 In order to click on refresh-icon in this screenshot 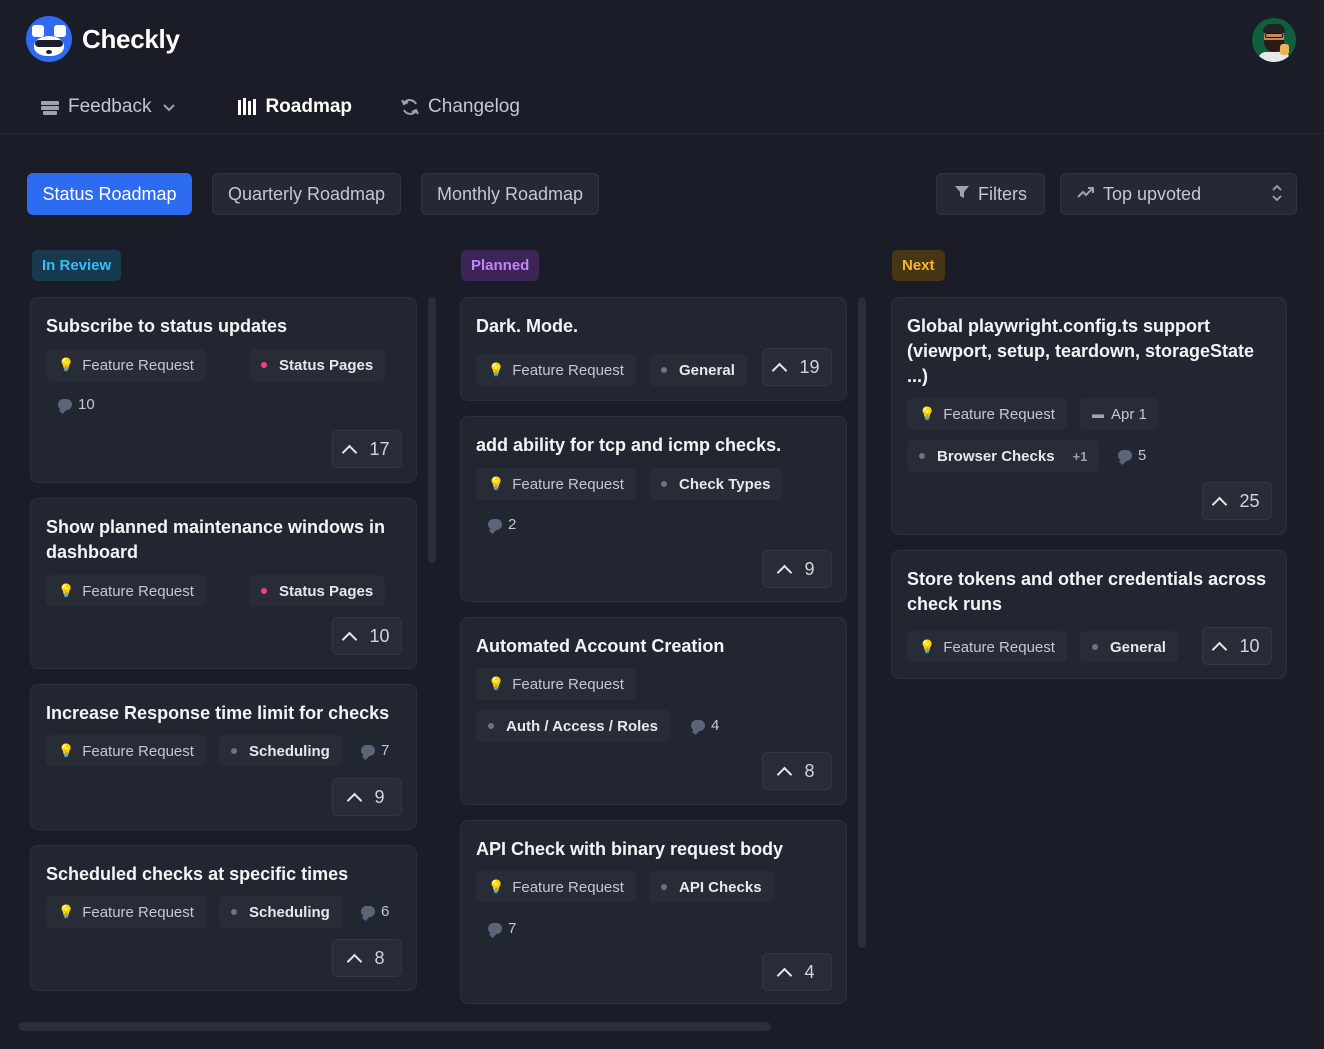, I will do `click(410, 107)`.